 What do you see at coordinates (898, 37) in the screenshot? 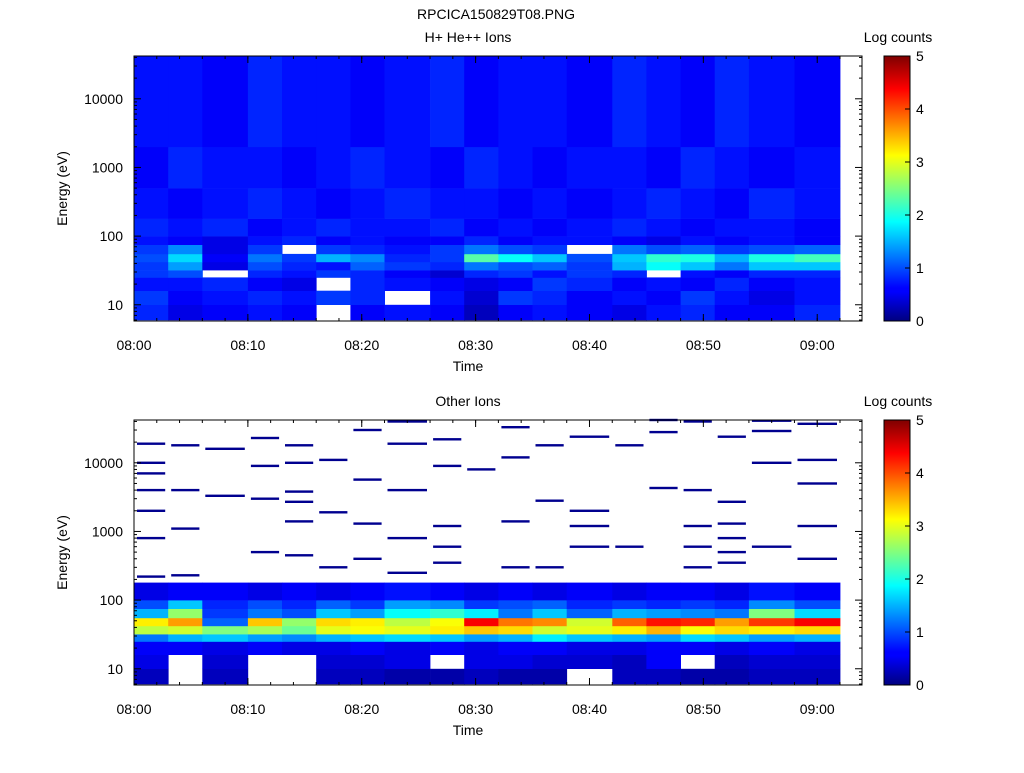
I see `colorbar-label: Log counts` at bounding box center [898, 37].